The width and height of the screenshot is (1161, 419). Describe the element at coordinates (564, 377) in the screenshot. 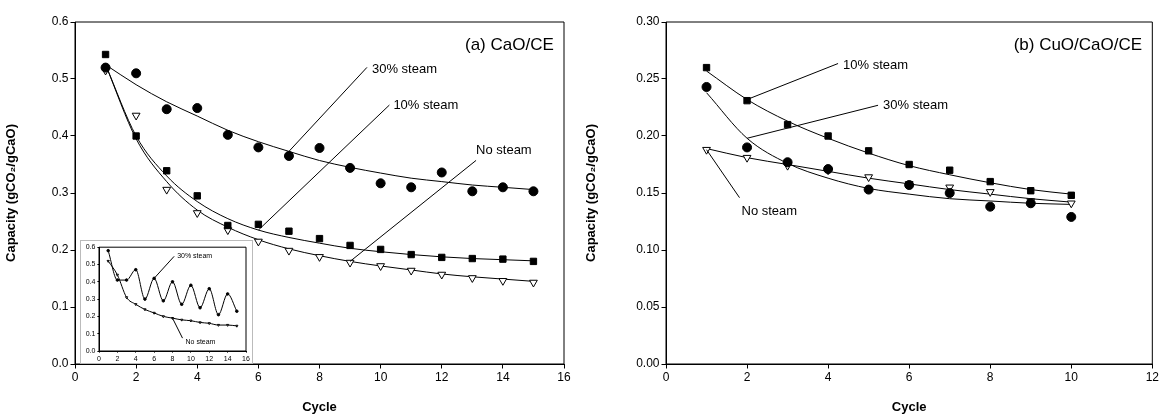

I see `x-tick-label: 16` at that location.